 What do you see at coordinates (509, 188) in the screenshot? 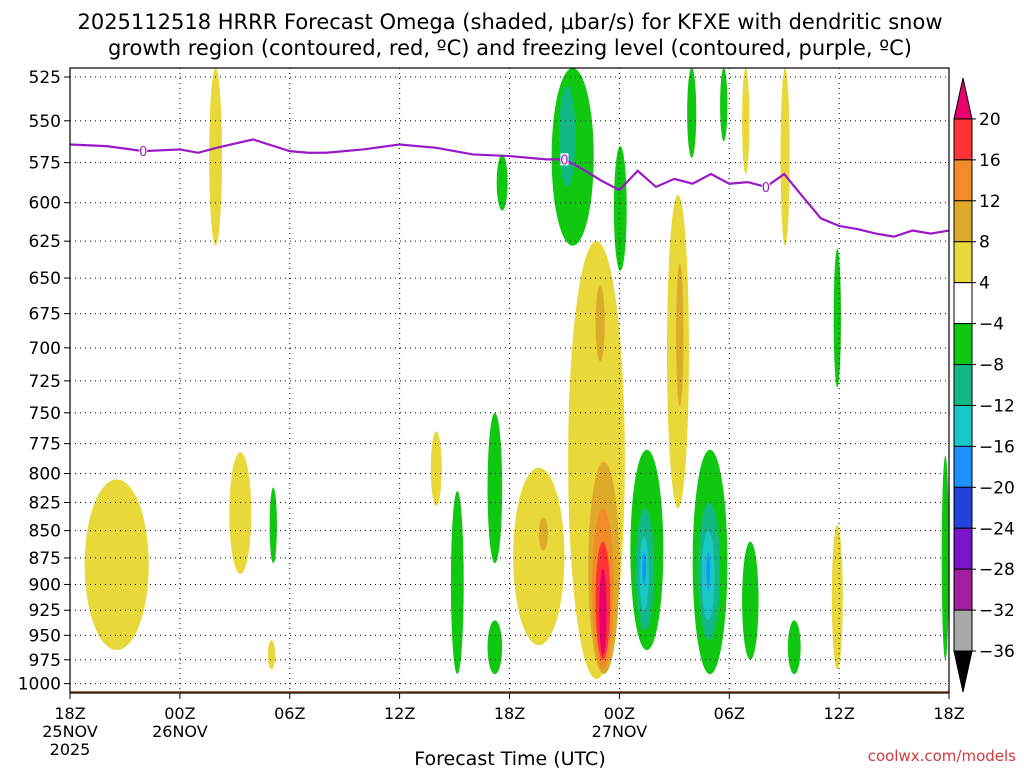
I see `freezing-level-line` at bounding box center [509, 188].